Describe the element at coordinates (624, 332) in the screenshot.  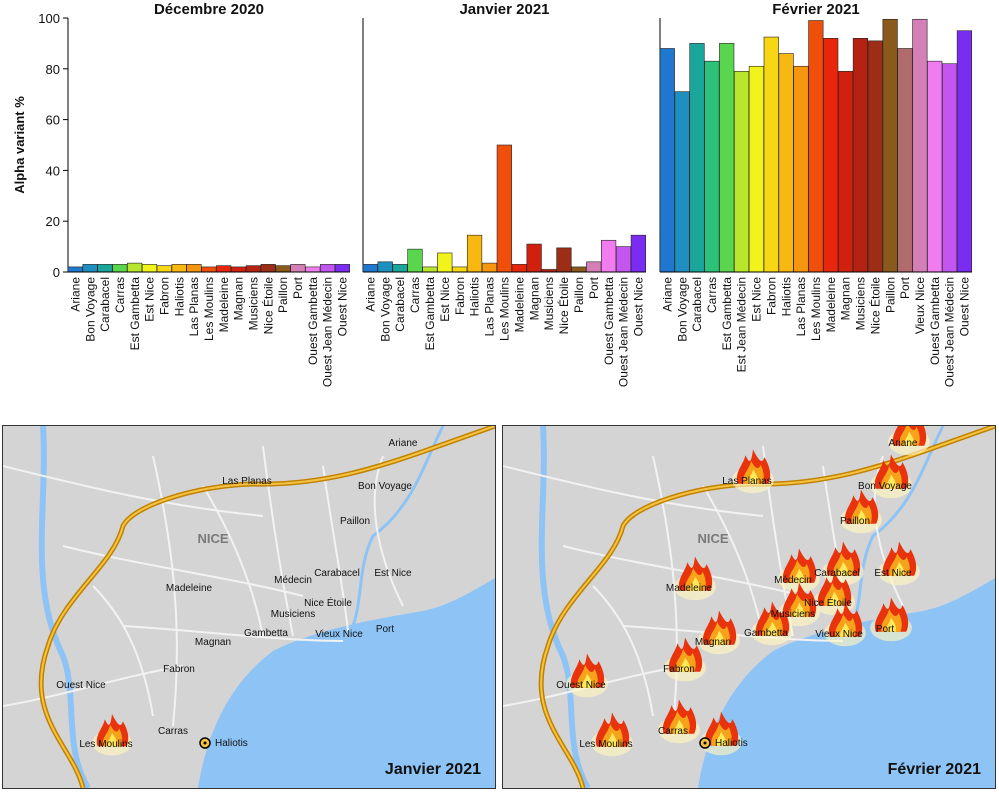
I see `x-tick-label: Ouest Jean Médecin` at that location.